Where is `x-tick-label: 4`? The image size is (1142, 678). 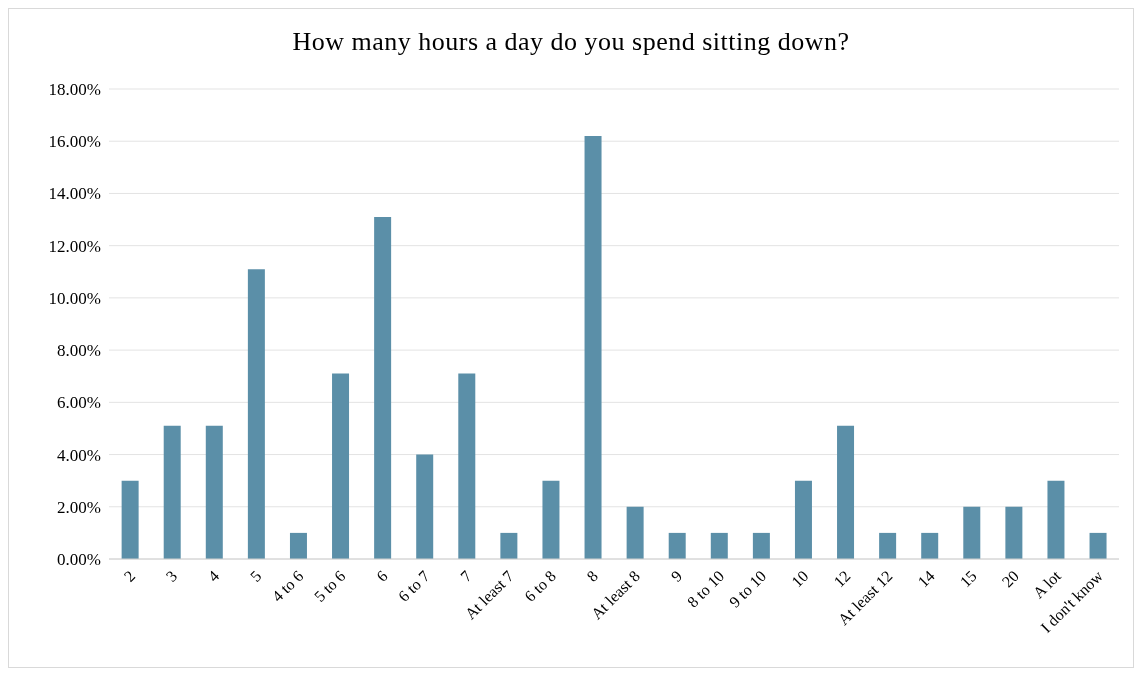 x-tick-label: 4 is located at coordinates (213, 576).